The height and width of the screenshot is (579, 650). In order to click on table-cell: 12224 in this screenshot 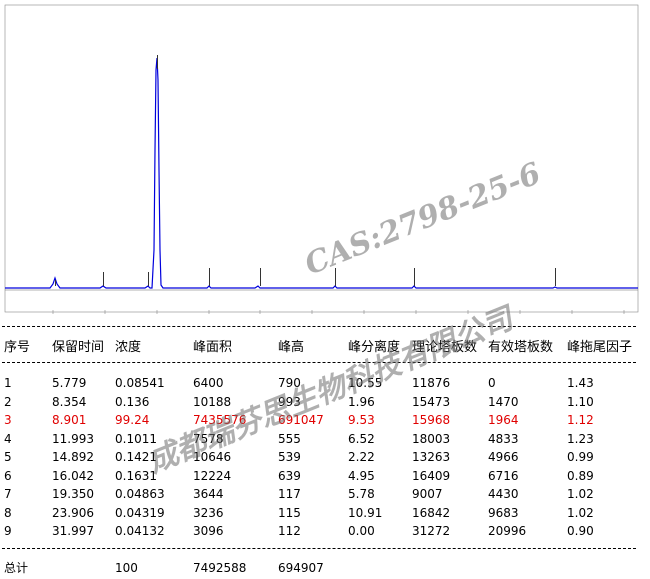, I will do `click(212, 475)`.